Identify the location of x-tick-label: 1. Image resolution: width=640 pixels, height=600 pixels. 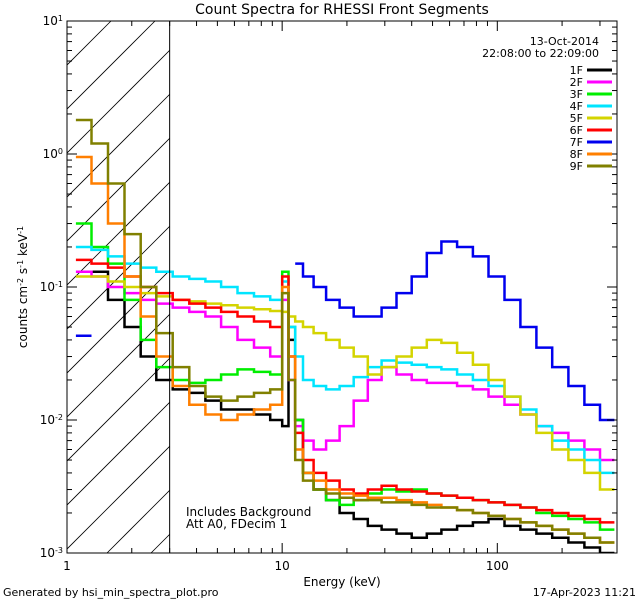
(67, 566).